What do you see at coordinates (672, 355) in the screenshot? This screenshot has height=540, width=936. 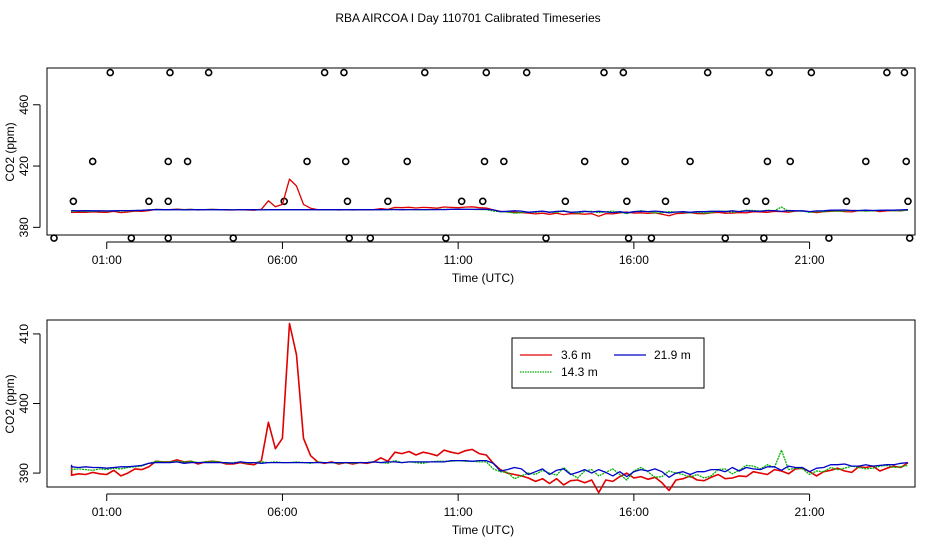 I see `legend-label-21-9m: 21.9 m` at bounding box center [672, 355].